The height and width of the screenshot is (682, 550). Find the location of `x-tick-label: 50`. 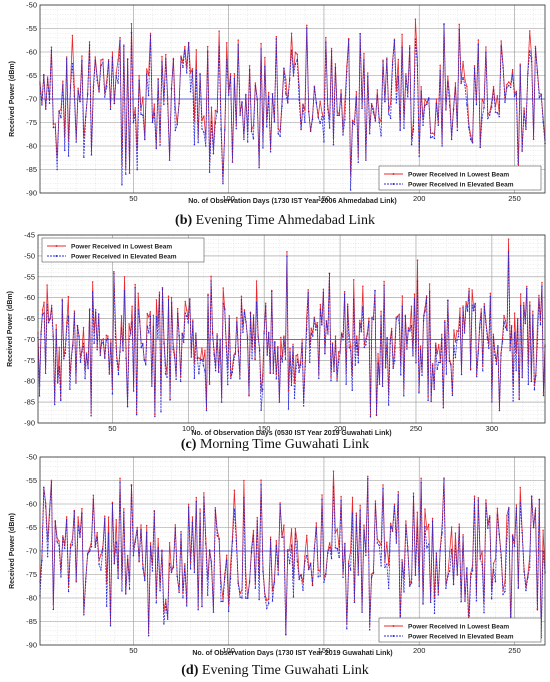

x-tick-label: 50 is located at coordinates (133, 198).